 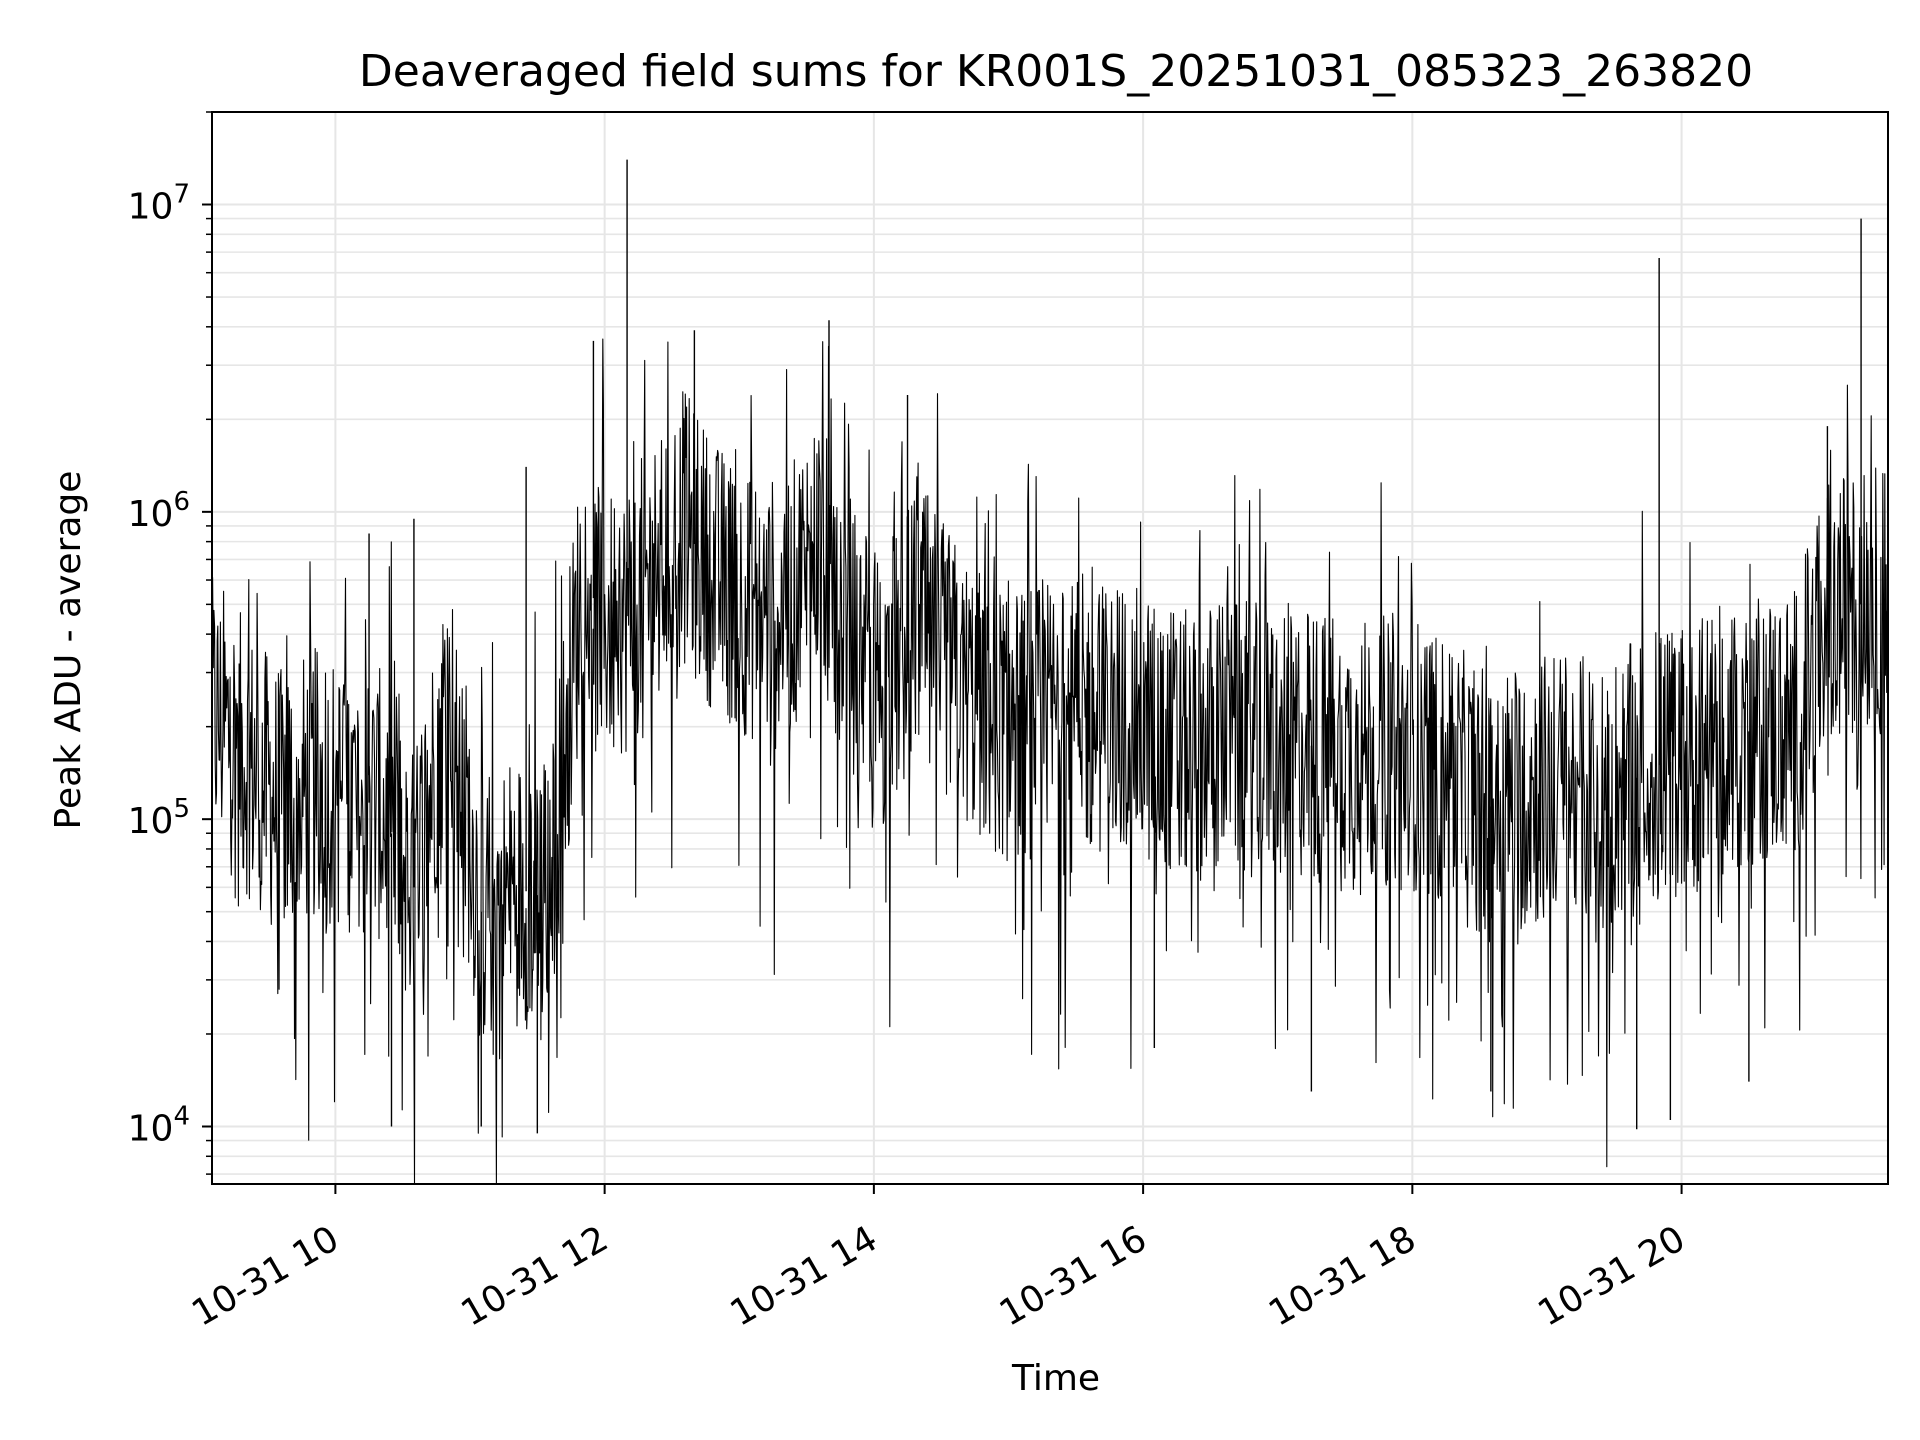 What do you see at coordinates (1055, 1378) in the screenshot?
I see `x-axis-label: Time` at bounding box center [1055, 1378].